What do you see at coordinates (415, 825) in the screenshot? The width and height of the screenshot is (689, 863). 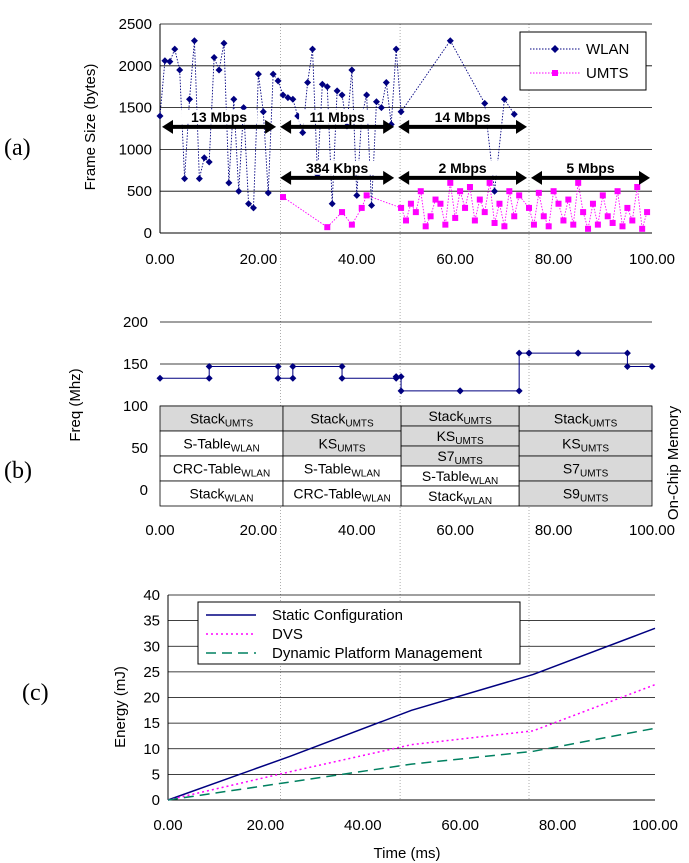 I see `panel-c-xticks: 0.00 20.00 40.00 60.00 80.00 100.00` at bounding box center [415, 825].